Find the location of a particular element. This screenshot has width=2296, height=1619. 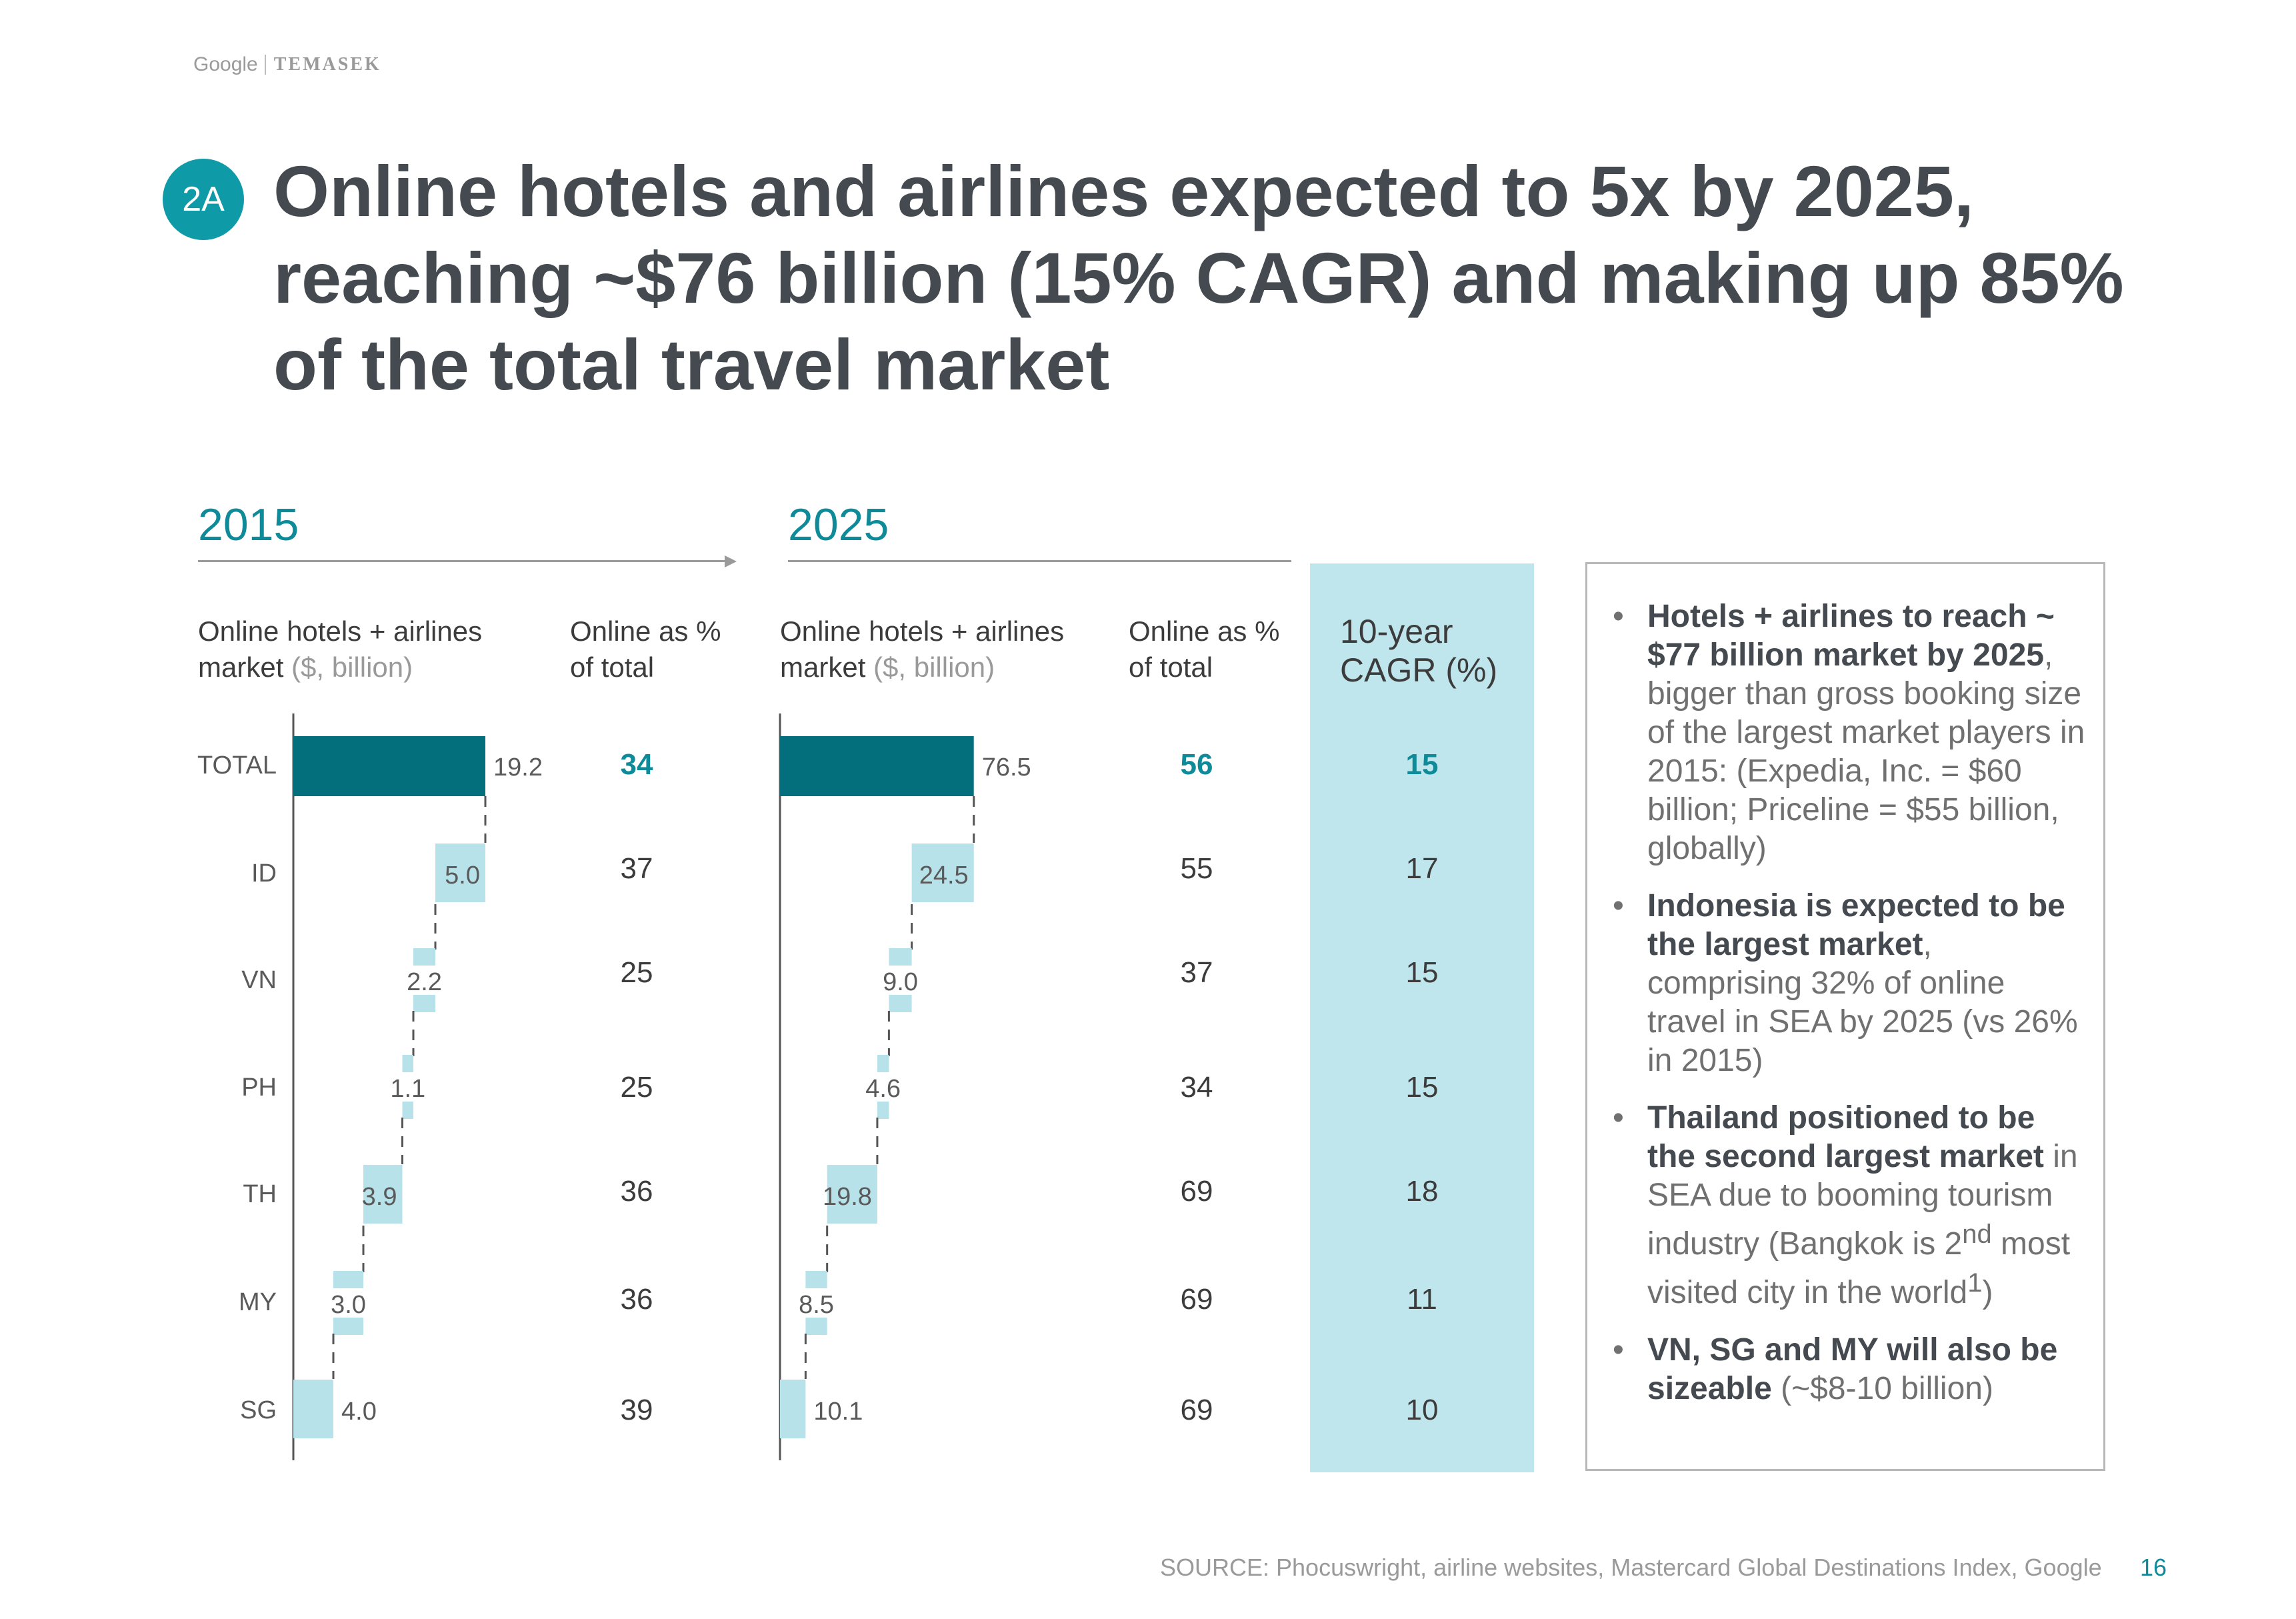

header-cagr: 10-year CAGR (%) is located at coordinates (1418, 650).